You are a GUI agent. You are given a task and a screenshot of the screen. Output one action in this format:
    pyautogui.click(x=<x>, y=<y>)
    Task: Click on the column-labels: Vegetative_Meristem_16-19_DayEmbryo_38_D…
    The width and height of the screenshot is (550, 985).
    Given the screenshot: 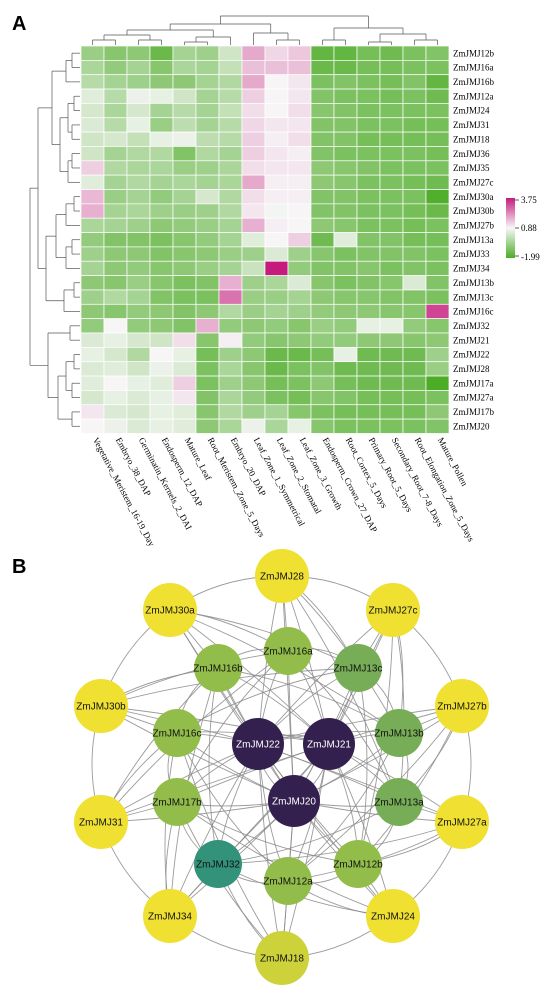 What is the action you would take?
    pyautogui.click(x=284, y=492)
    